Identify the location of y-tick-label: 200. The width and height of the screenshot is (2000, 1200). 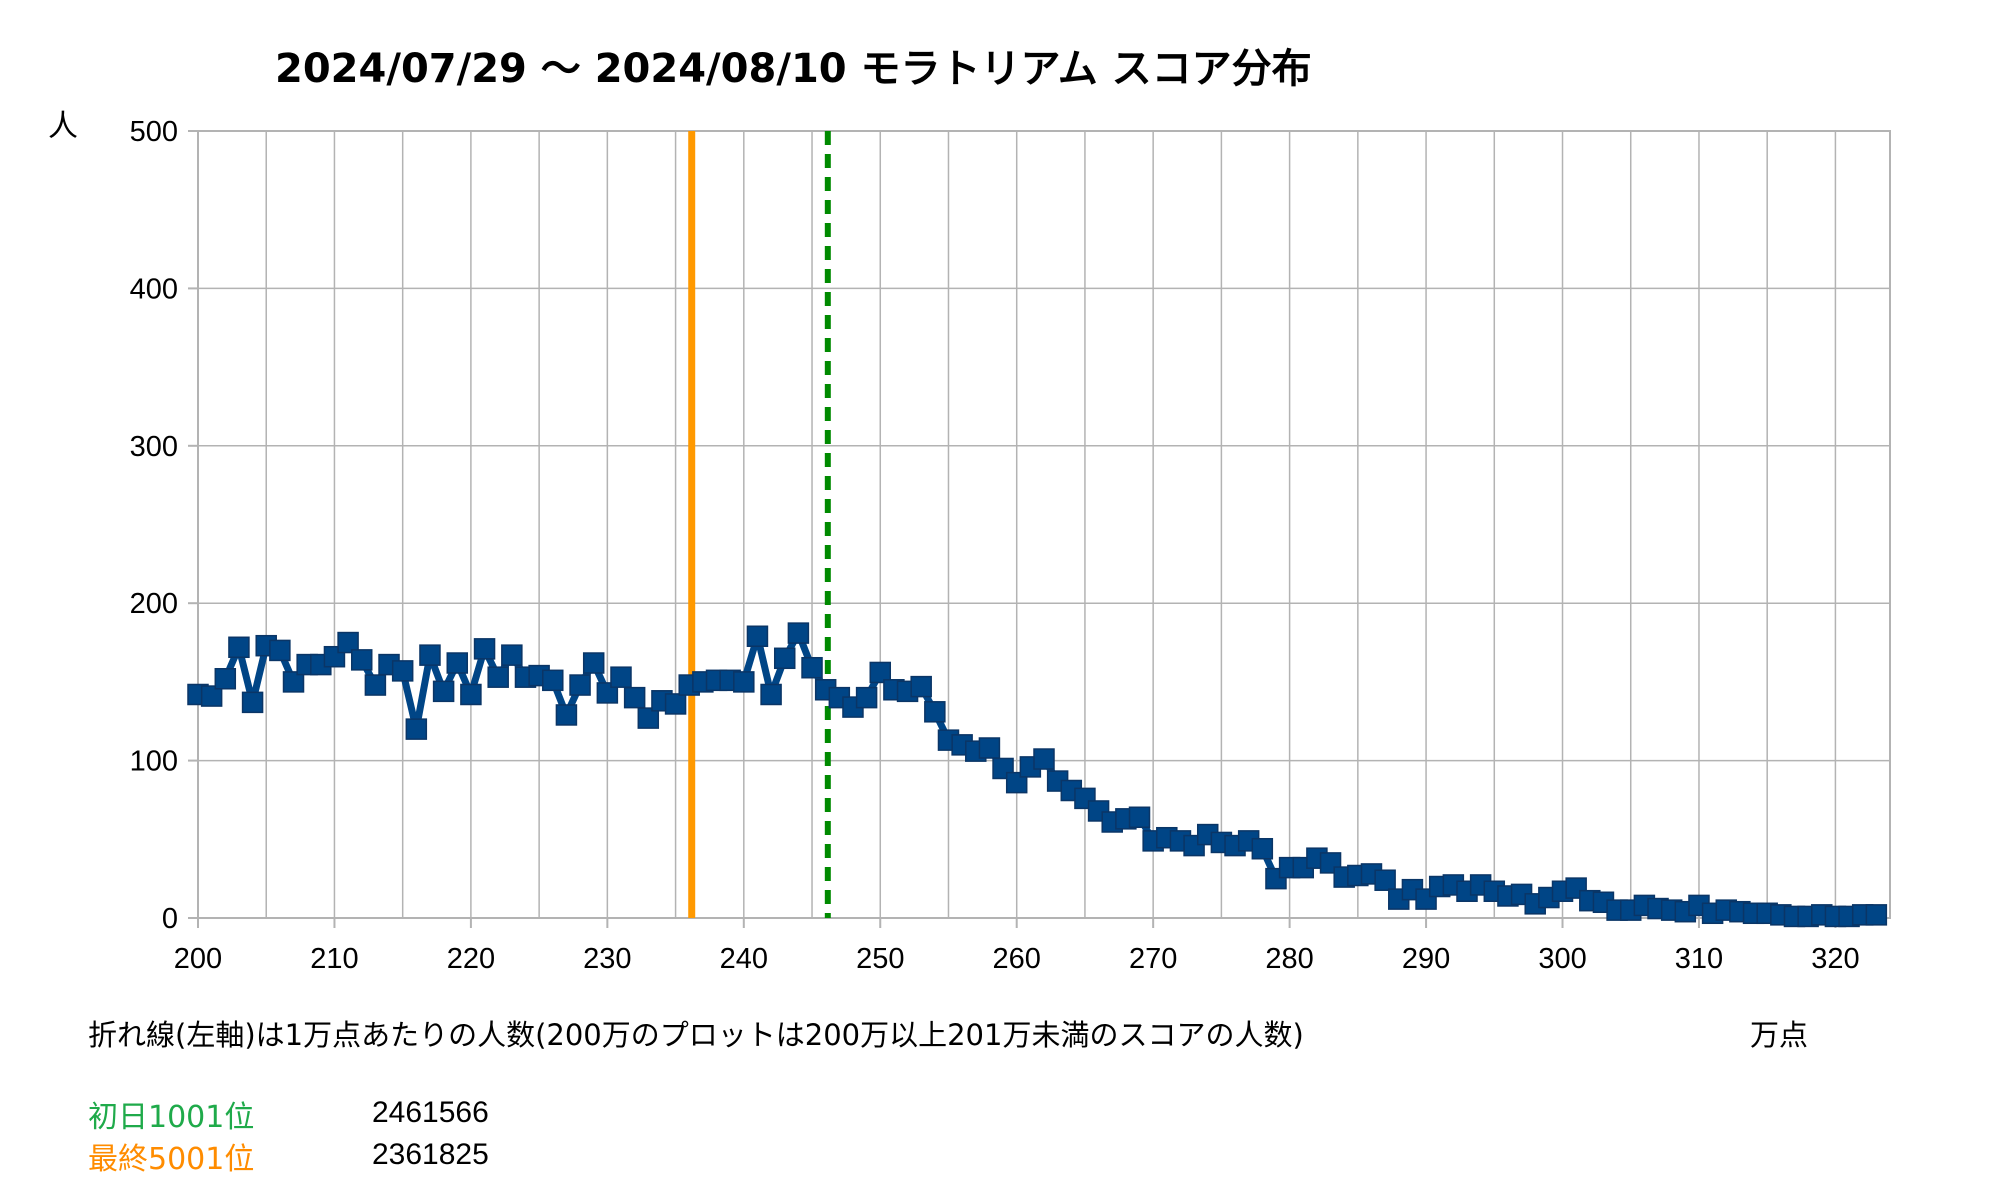
(154, 604).